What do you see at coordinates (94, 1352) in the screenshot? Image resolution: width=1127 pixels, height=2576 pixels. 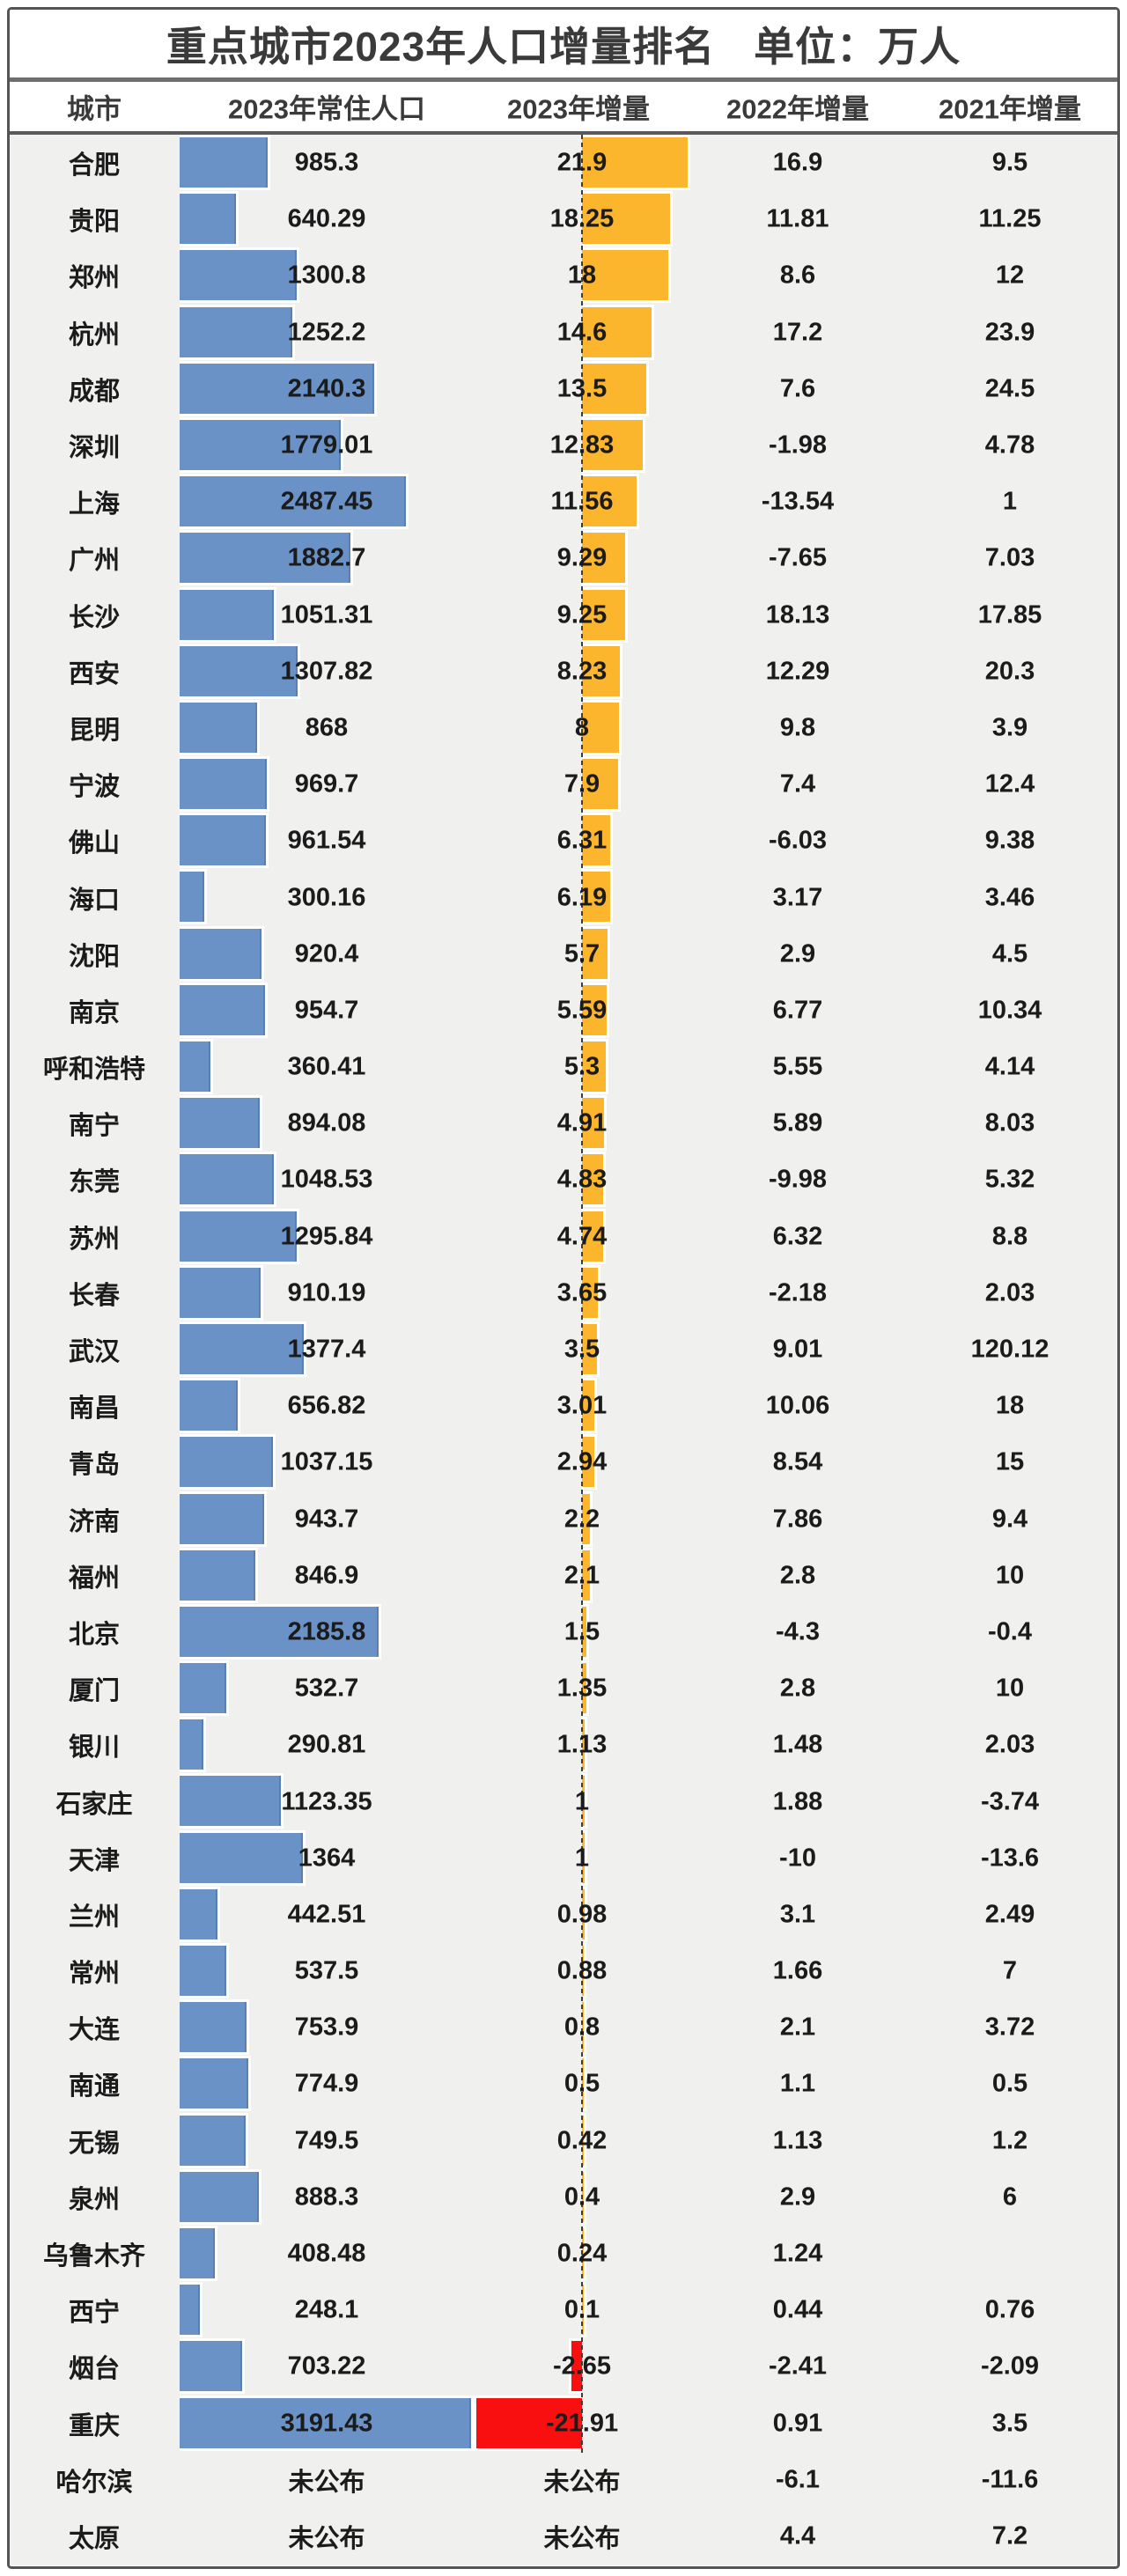 I see `city-label: 武汉` at bounding box center [94, 1352].